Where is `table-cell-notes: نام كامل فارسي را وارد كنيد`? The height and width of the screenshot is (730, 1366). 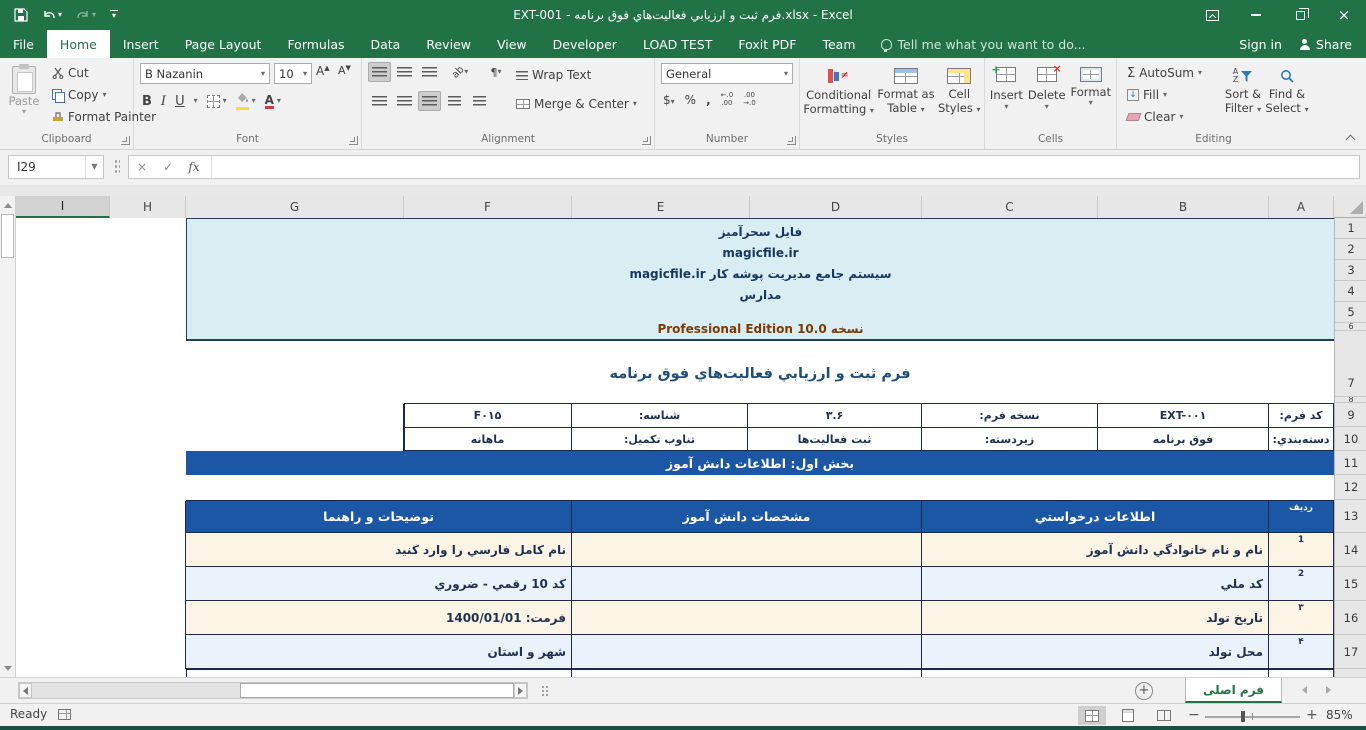
table-cell-notes: نام كامل فارسي را وارد كنيد is located at coordinates (378, 550).